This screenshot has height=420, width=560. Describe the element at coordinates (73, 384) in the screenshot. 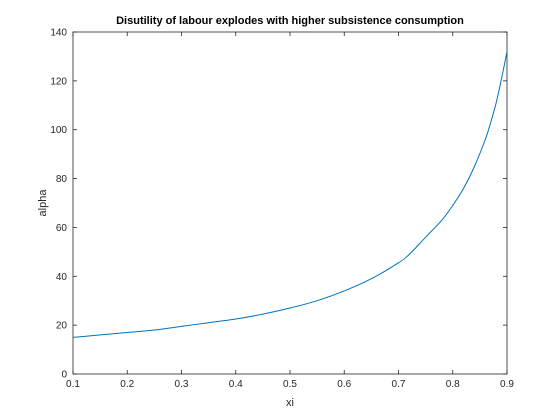

I see `x-tick-label: 0.1` at that location.